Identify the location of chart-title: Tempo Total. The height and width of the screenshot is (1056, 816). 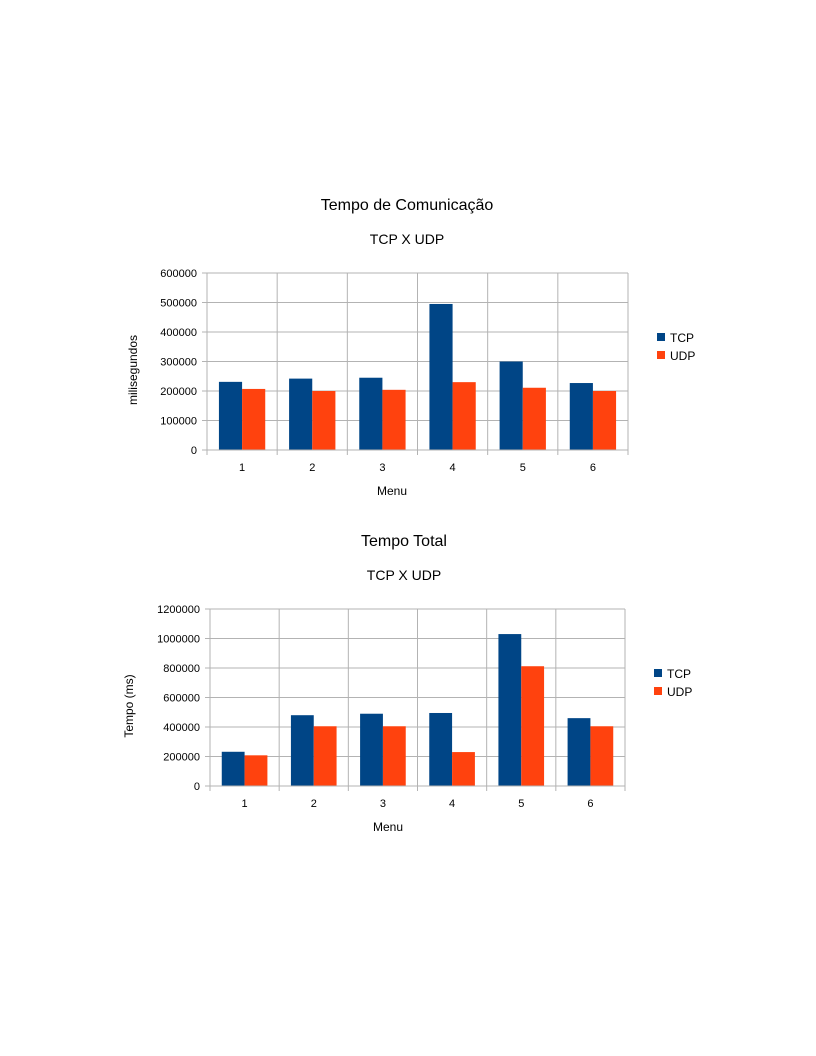
(404, 541).